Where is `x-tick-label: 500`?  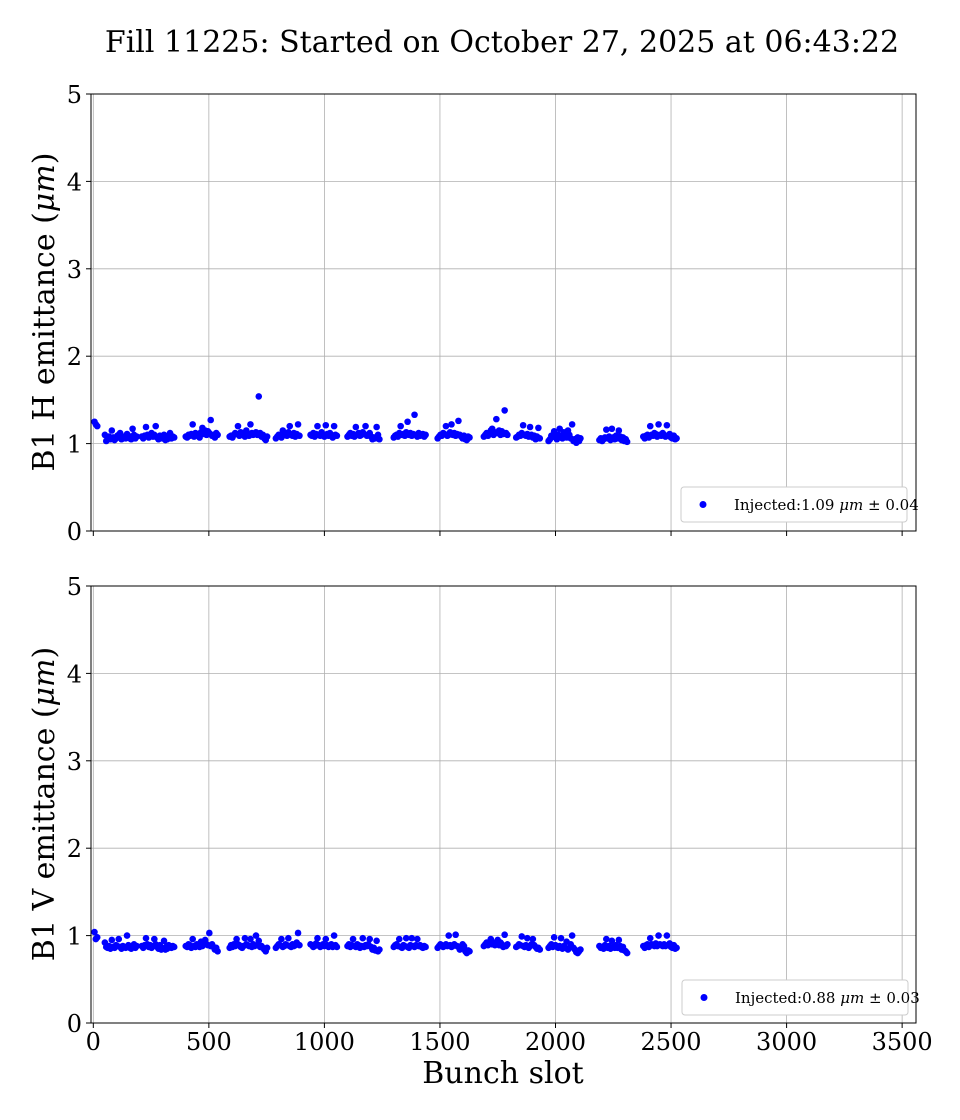 x-tick-label: 500 is located at coordinates (209, 1042).